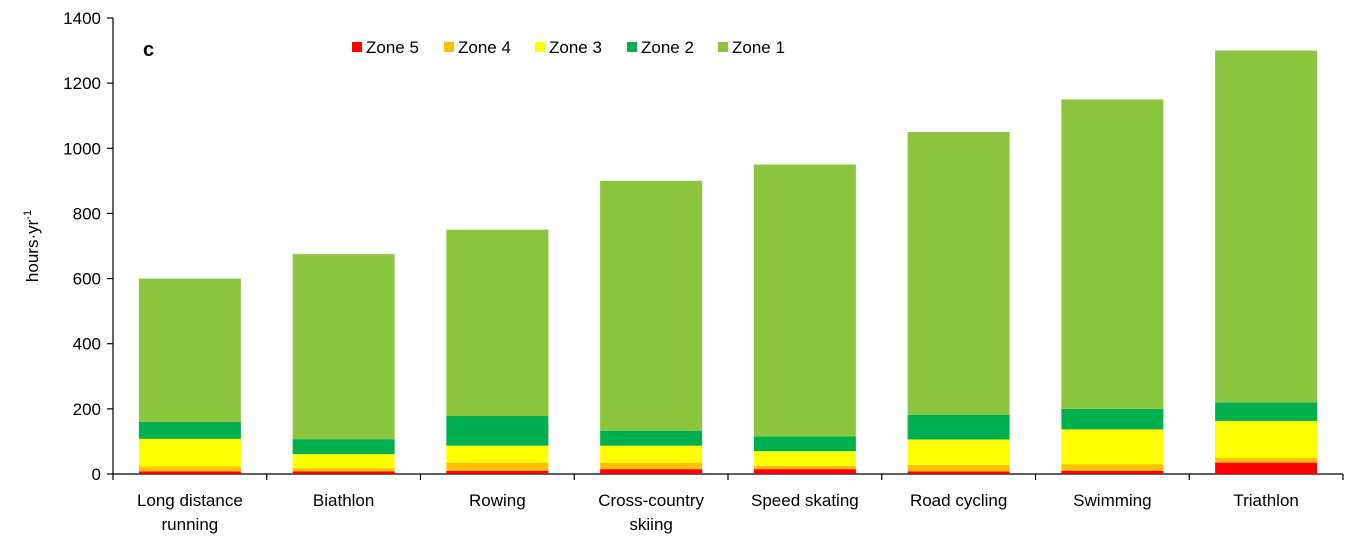  What do you see at coordinates (82, 148) in the screenshot?
I see `y-tick-label: 1000` at bounding box center [82, 148].